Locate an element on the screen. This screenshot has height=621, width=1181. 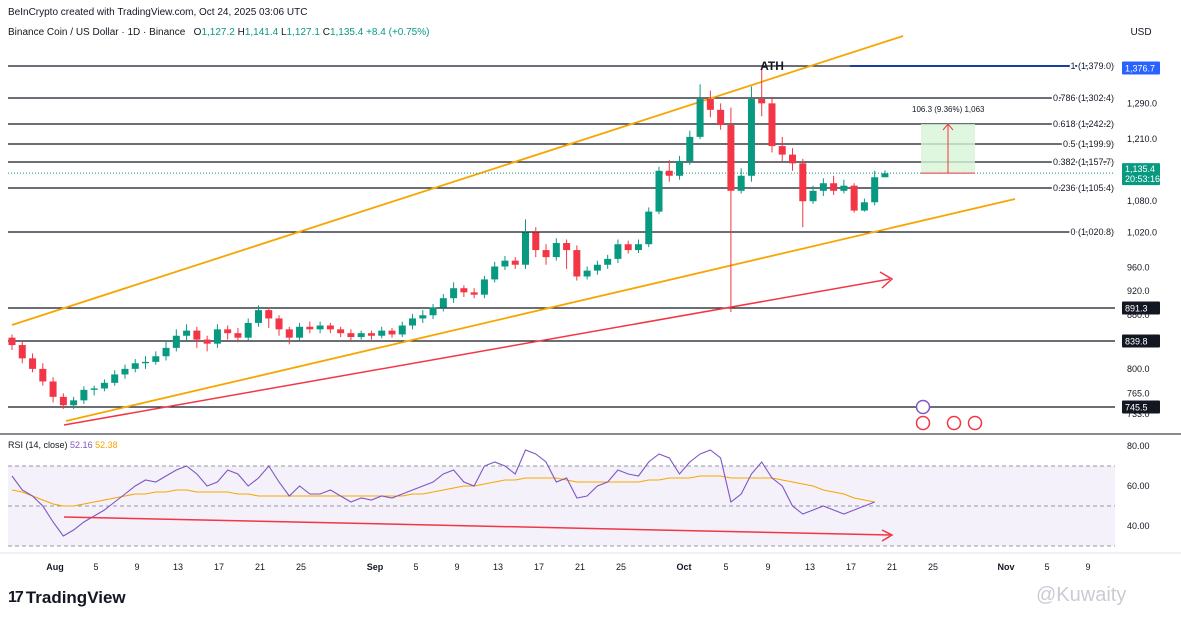
rsi-line is located at coordinates (443, 493).